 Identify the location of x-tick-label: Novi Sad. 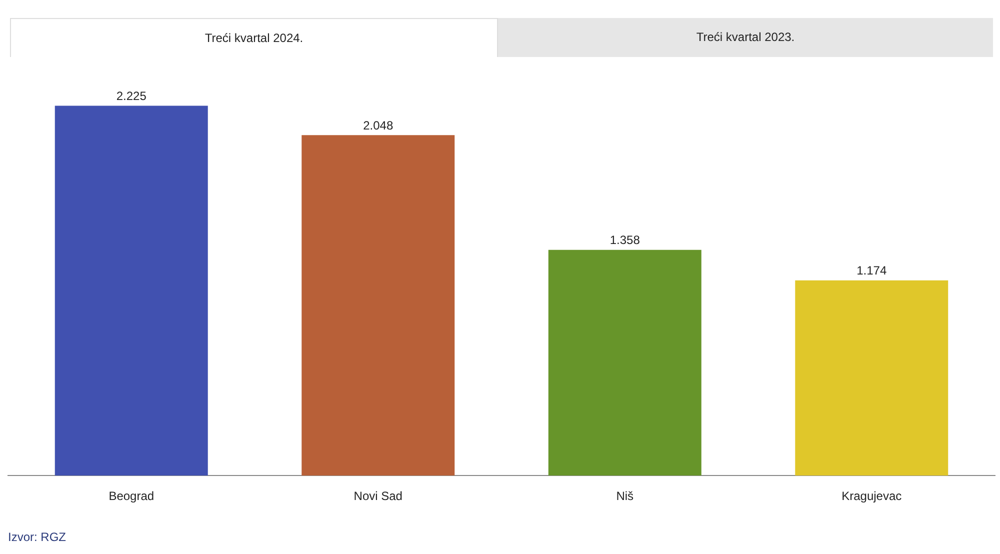
(378, 496).